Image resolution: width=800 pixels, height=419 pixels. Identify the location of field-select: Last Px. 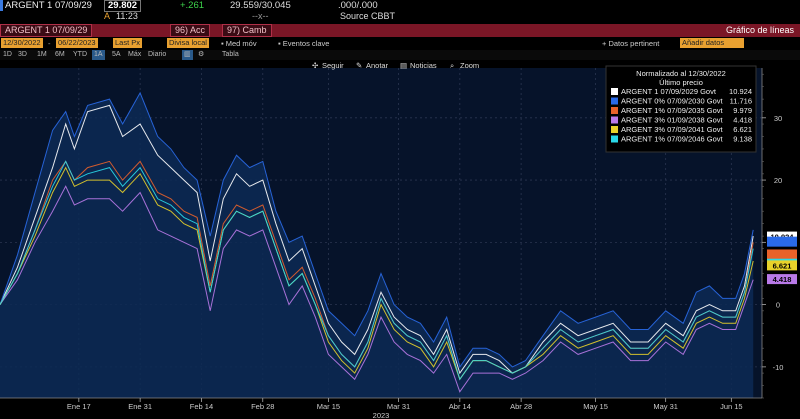
(128, 43).